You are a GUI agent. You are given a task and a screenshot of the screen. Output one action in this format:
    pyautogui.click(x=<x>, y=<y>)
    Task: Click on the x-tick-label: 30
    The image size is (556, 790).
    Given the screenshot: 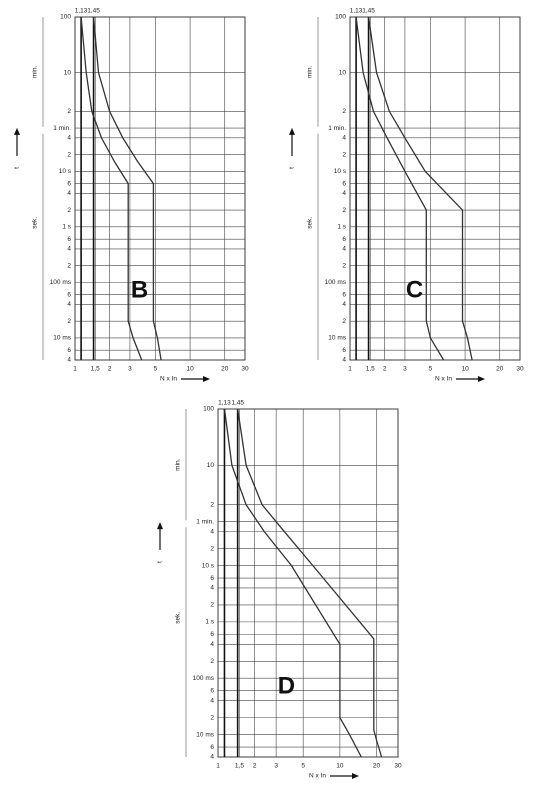 What is the action you would take?
    pyautogui.click(x=245, y=369)
    